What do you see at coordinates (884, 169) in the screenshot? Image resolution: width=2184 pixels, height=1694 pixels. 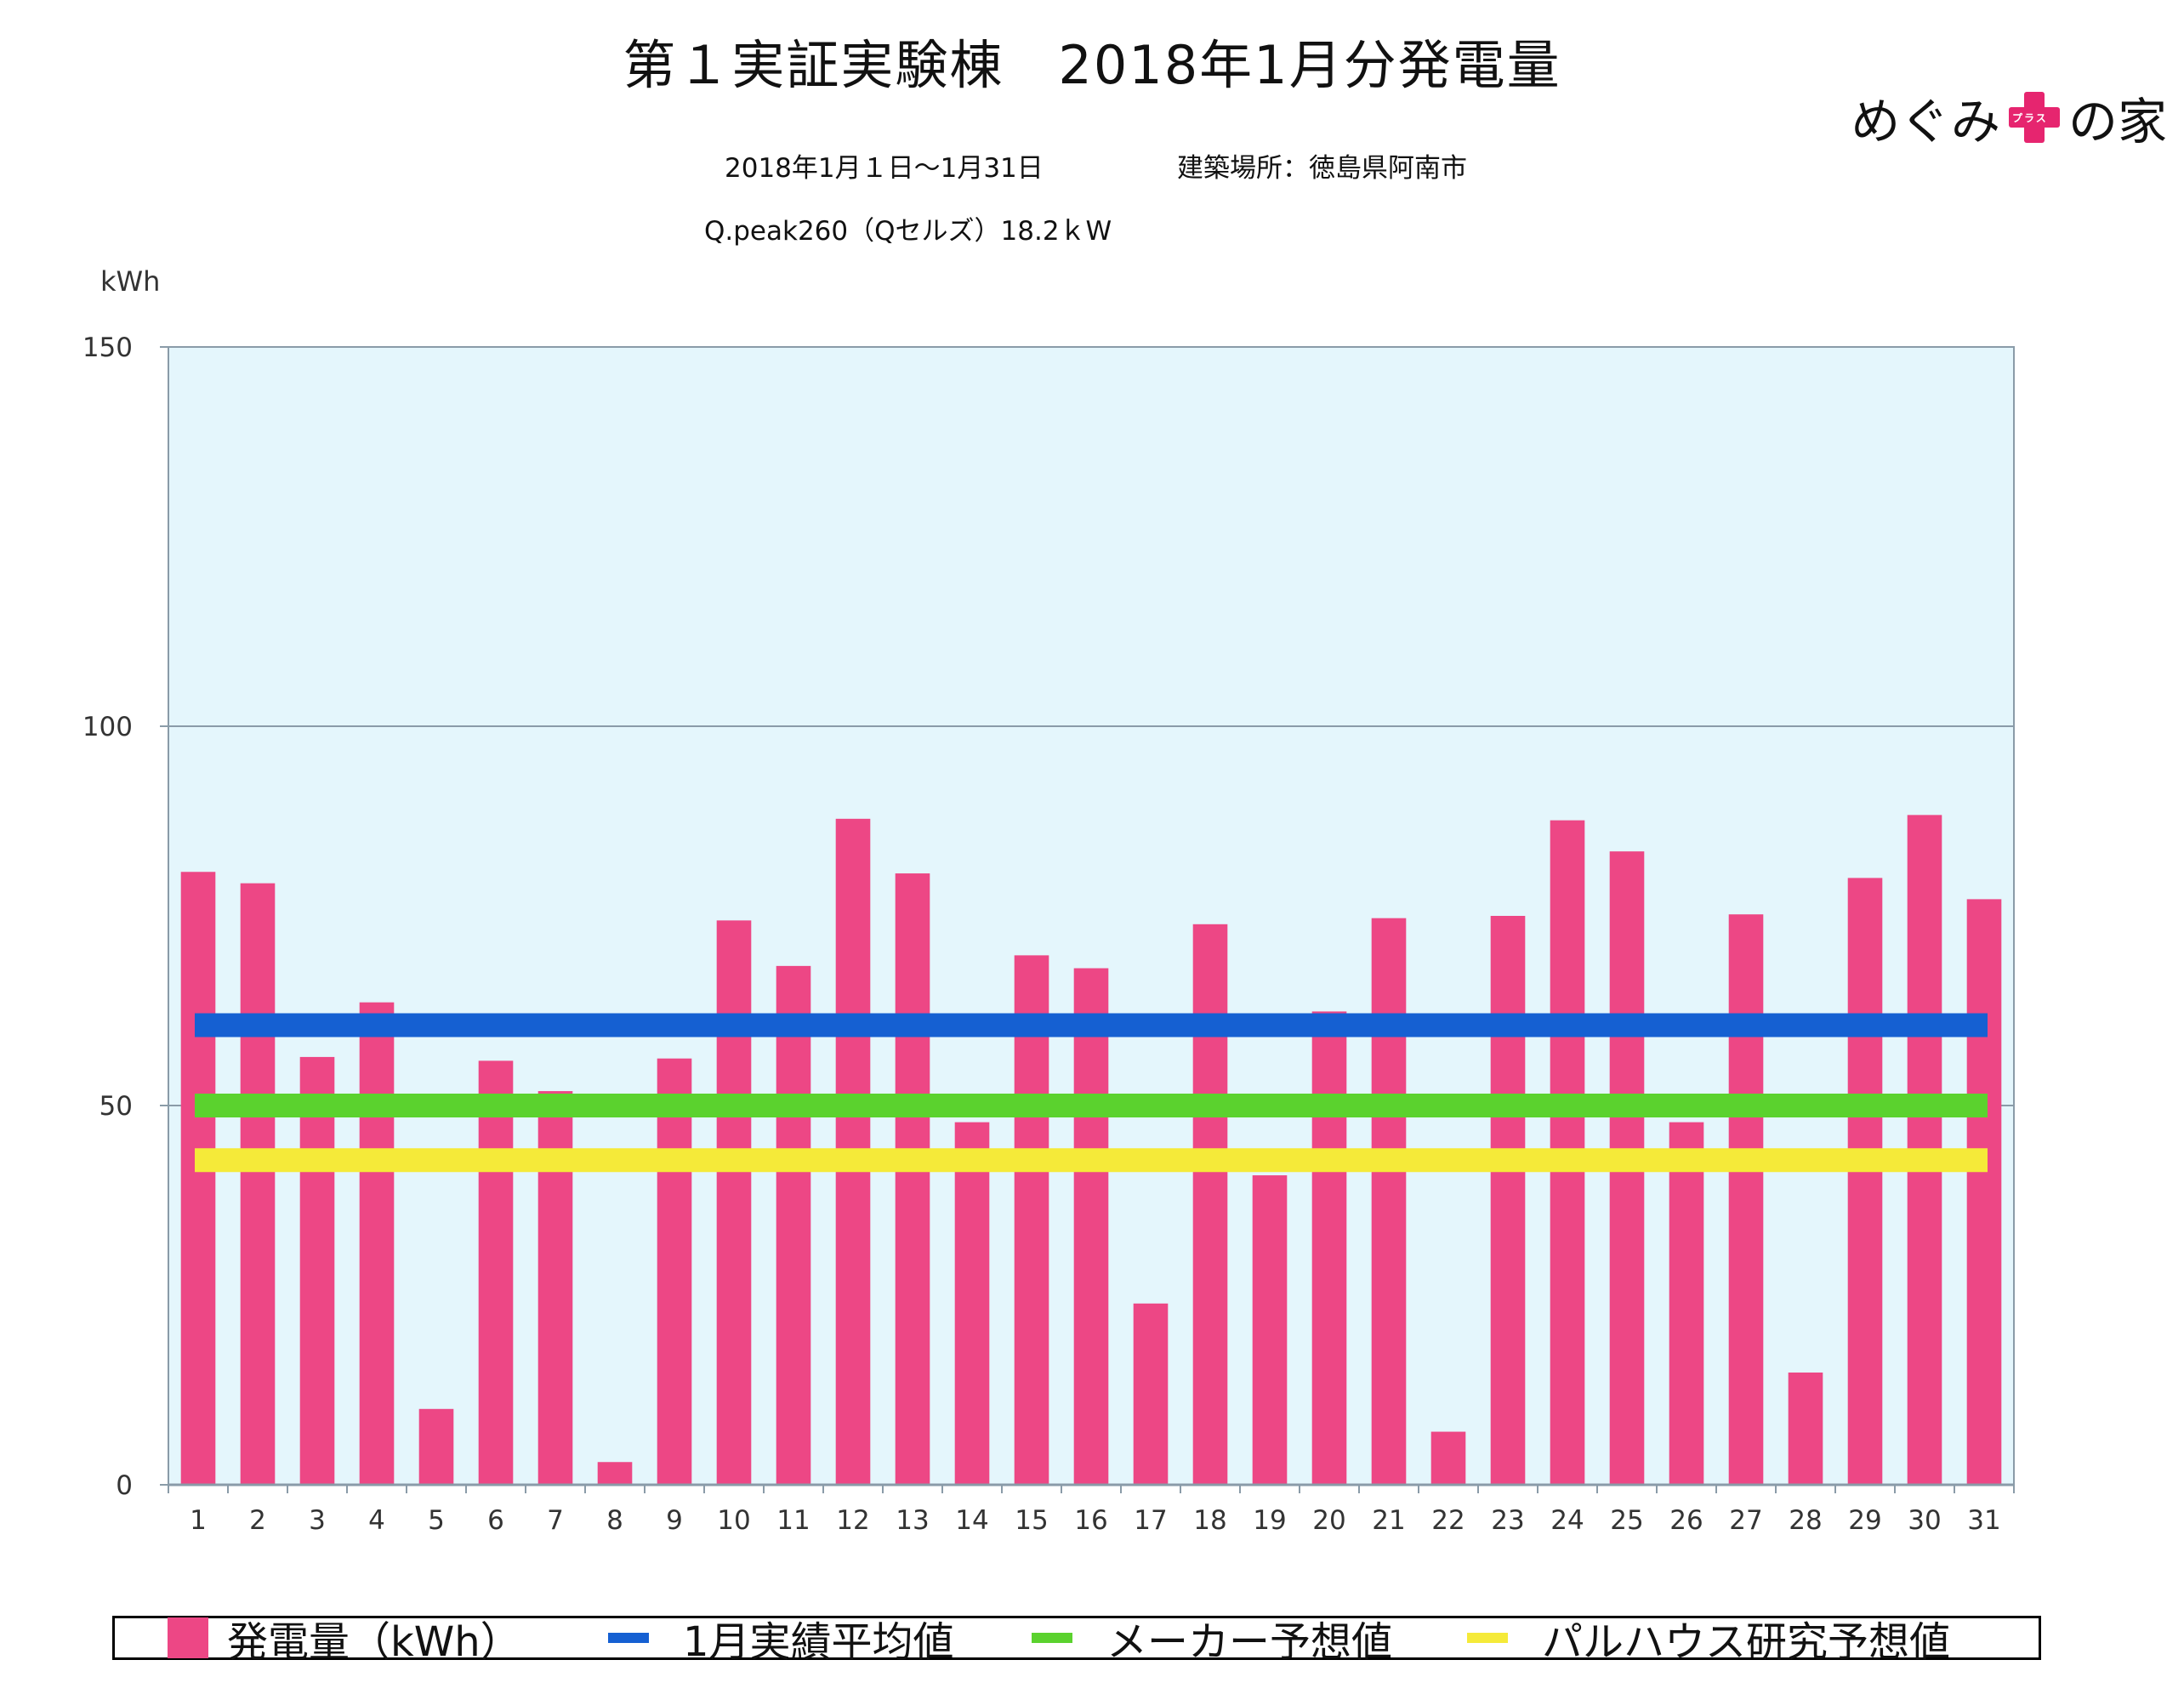 I see `period-label: 2018年1月１日〜1月31日` at bounding box center [884, 169].